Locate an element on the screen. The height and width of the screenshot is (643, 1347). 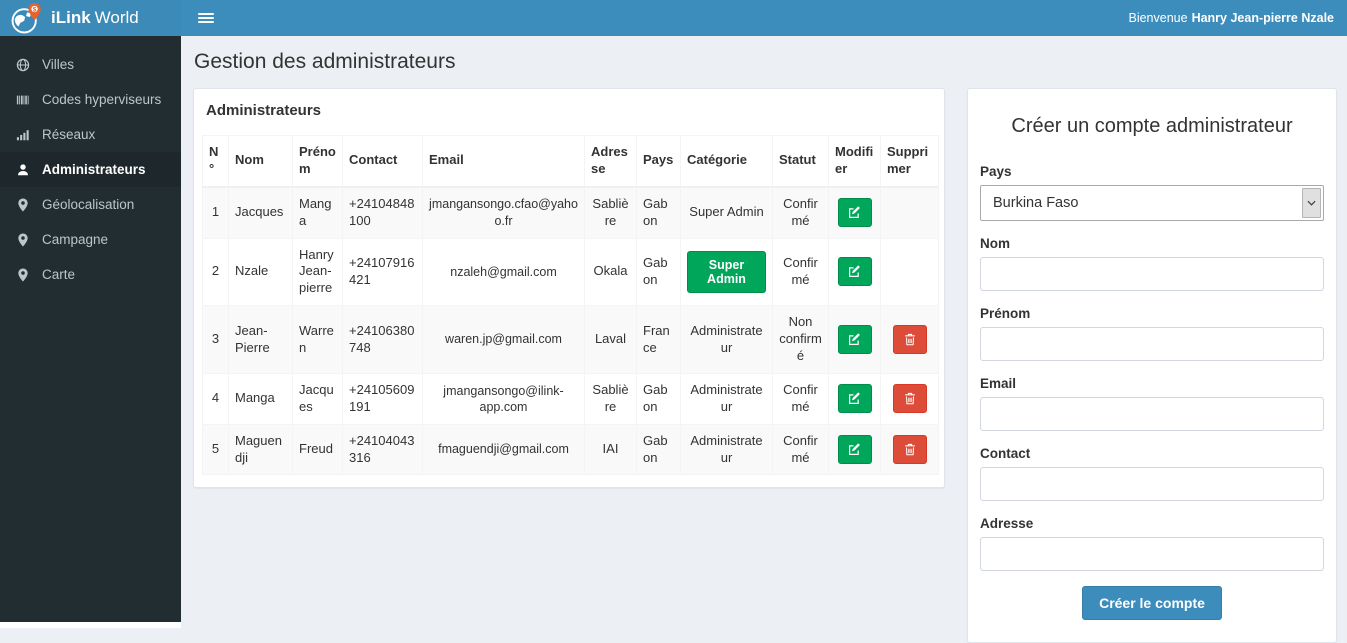
cell-contact: +24105609191 is located at coordinates (382, 398).